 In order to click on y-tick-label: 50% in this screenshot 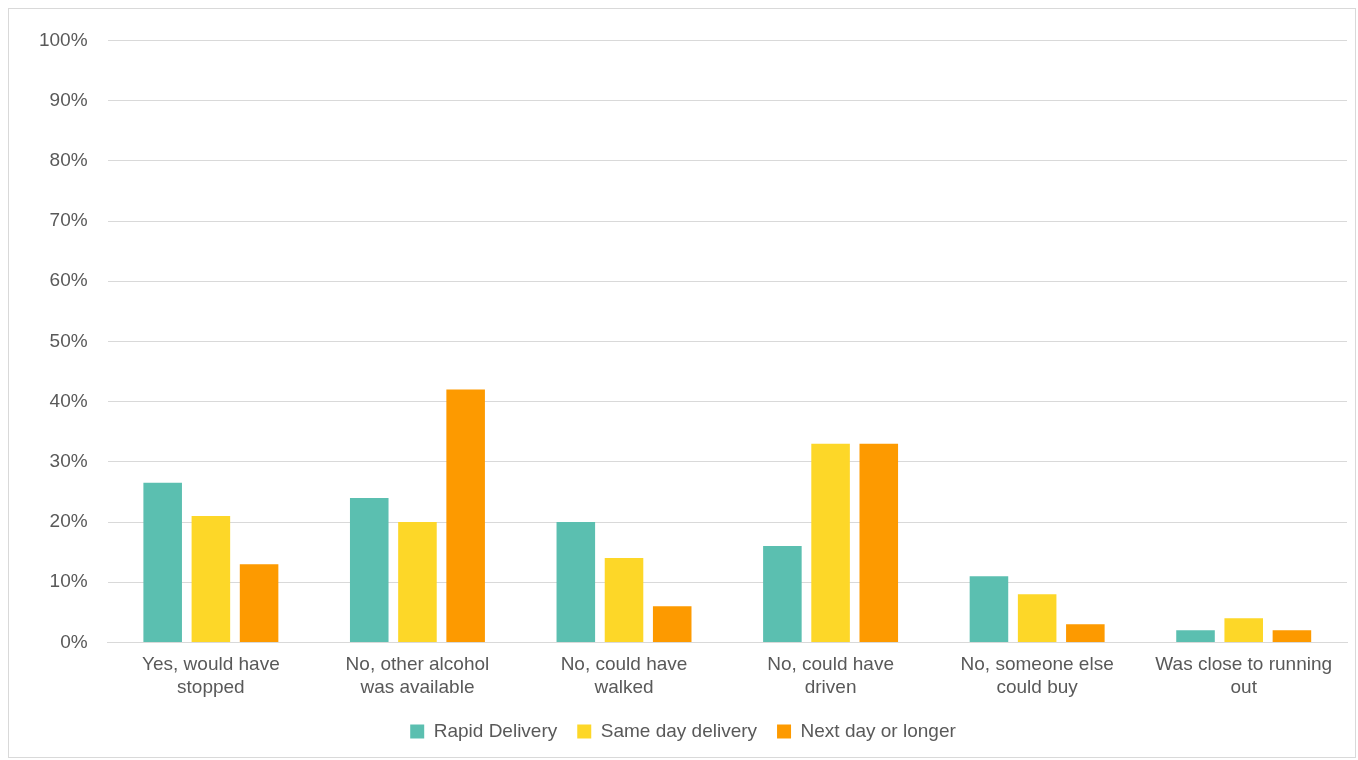, I will do `click(68, 340)`.